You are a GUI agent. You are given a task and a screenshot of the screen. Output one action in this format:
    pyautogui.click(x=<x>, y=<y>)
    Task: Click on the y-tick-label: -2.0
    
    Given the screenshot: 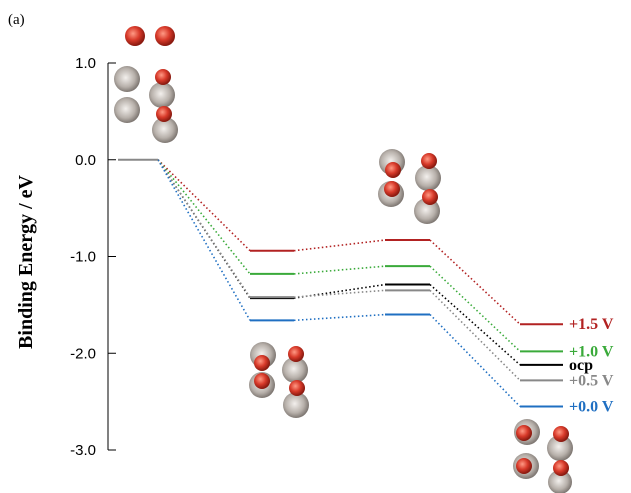 What is the action you would take?
    pyautogui.click(x=83, y=353)
    